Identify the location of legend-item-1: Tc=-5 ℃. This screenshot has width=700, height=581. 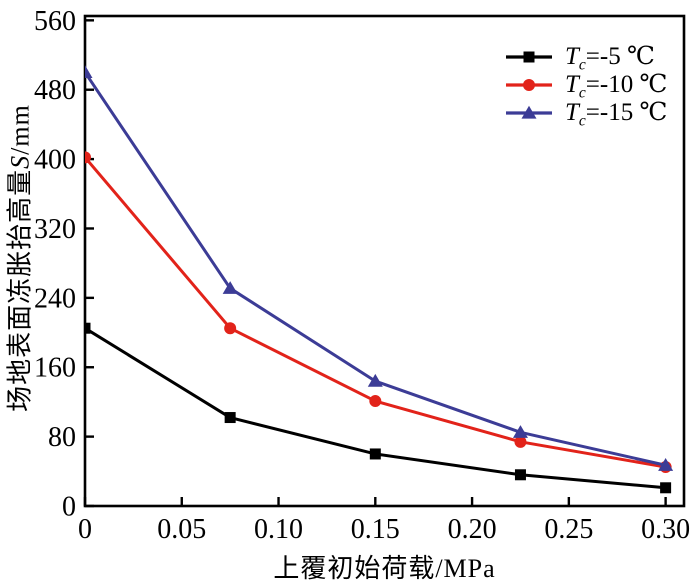
(586, 58).